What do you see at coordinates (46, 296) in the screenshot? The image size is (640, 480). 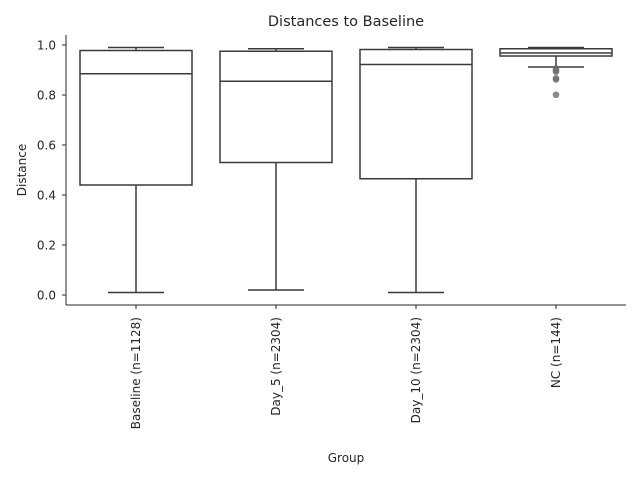 I see `y-tick-label: 0.0` at bounding box center [46, 296].